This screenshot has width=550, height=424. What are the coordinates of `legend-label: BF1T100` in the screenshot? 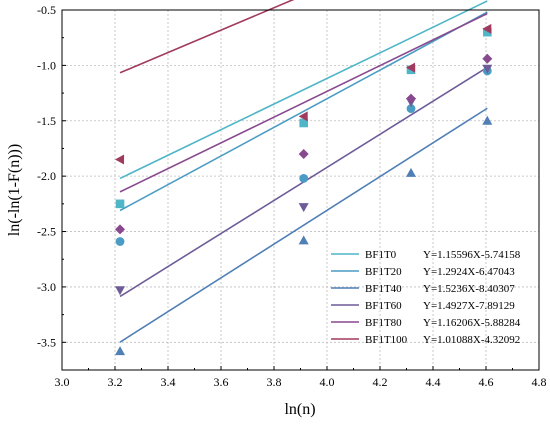 It's located at (386, 340).